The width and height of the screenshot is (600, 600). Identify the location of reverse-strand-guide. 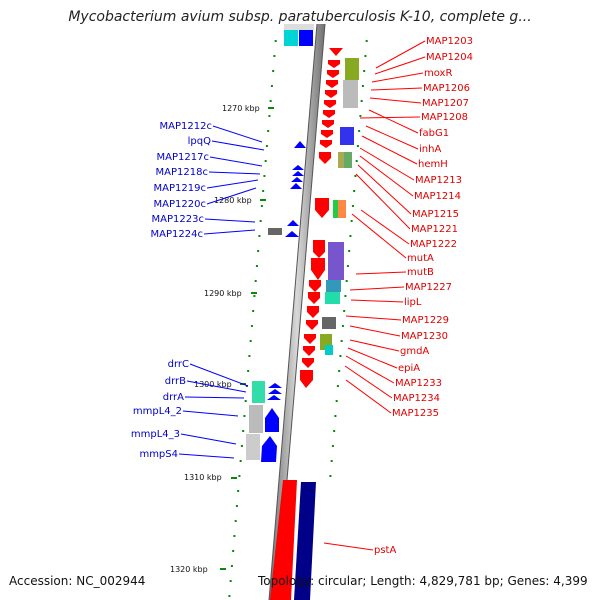
(252, 318).